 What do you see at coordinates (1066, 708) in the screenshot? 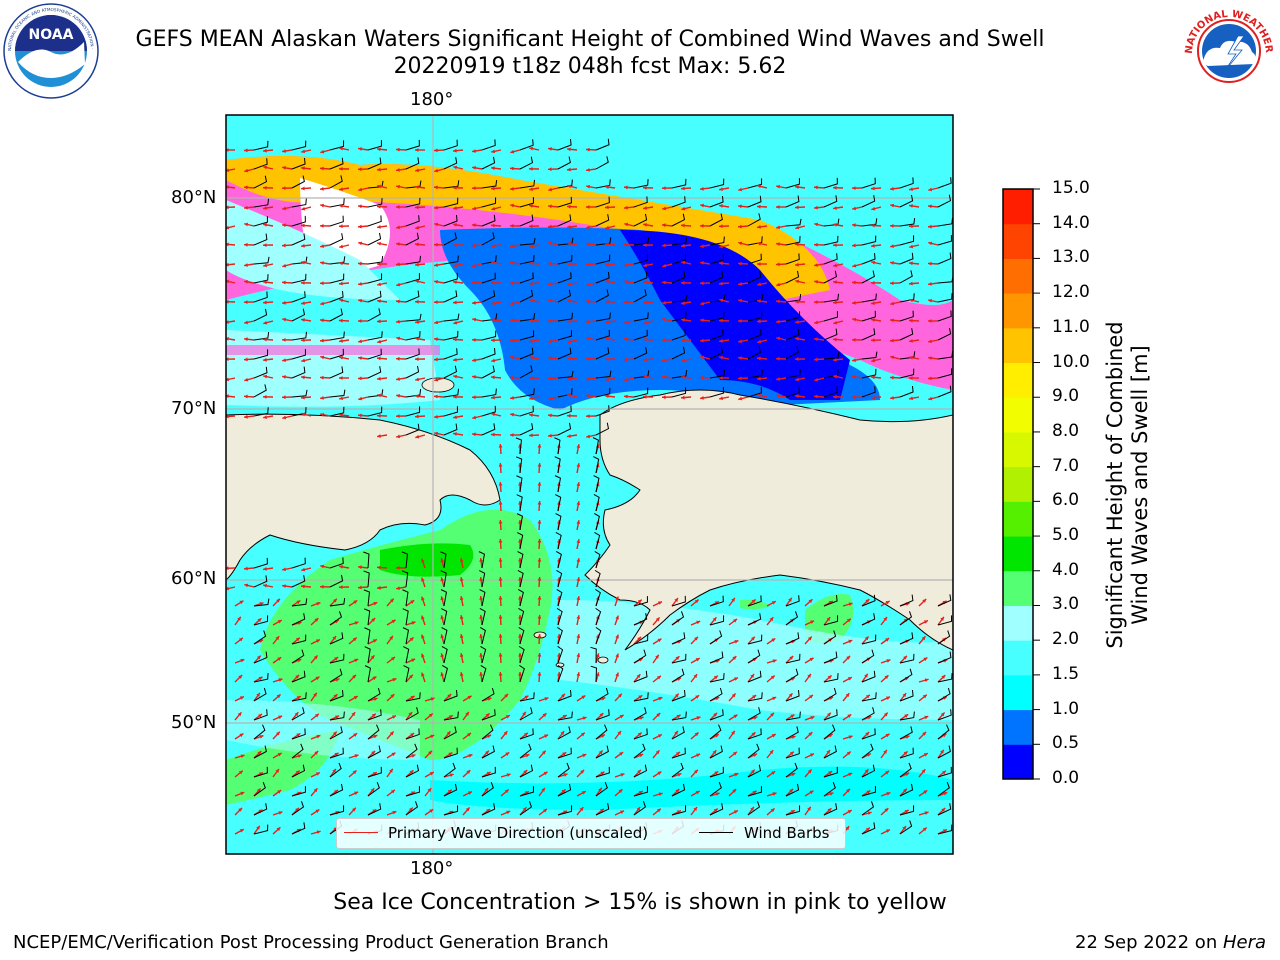
I see `colorbar-tick-label: 1.0` at bounding box center [1066, 708].